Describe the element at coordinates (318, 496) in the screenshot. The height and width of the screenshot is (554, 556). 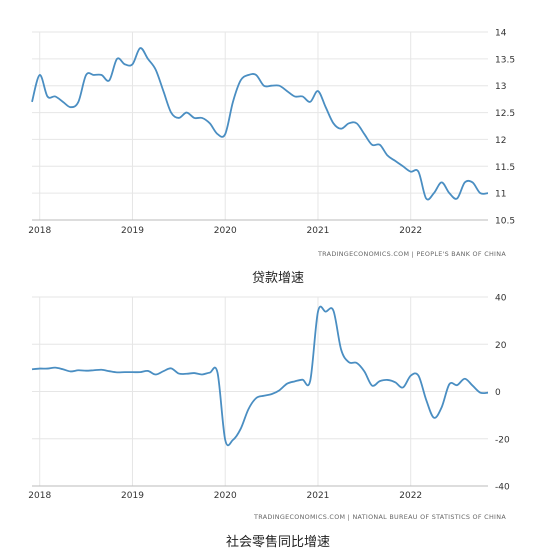
I see `x-tick-label: 2021` at that location.